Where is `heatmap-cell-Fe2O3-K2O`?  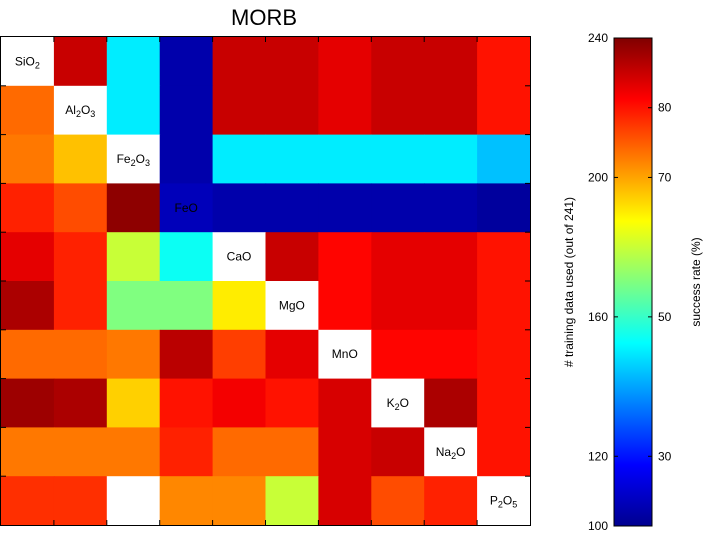 heatmap-cell-Fe2O3-K2O is located at coordinates (398, 159).